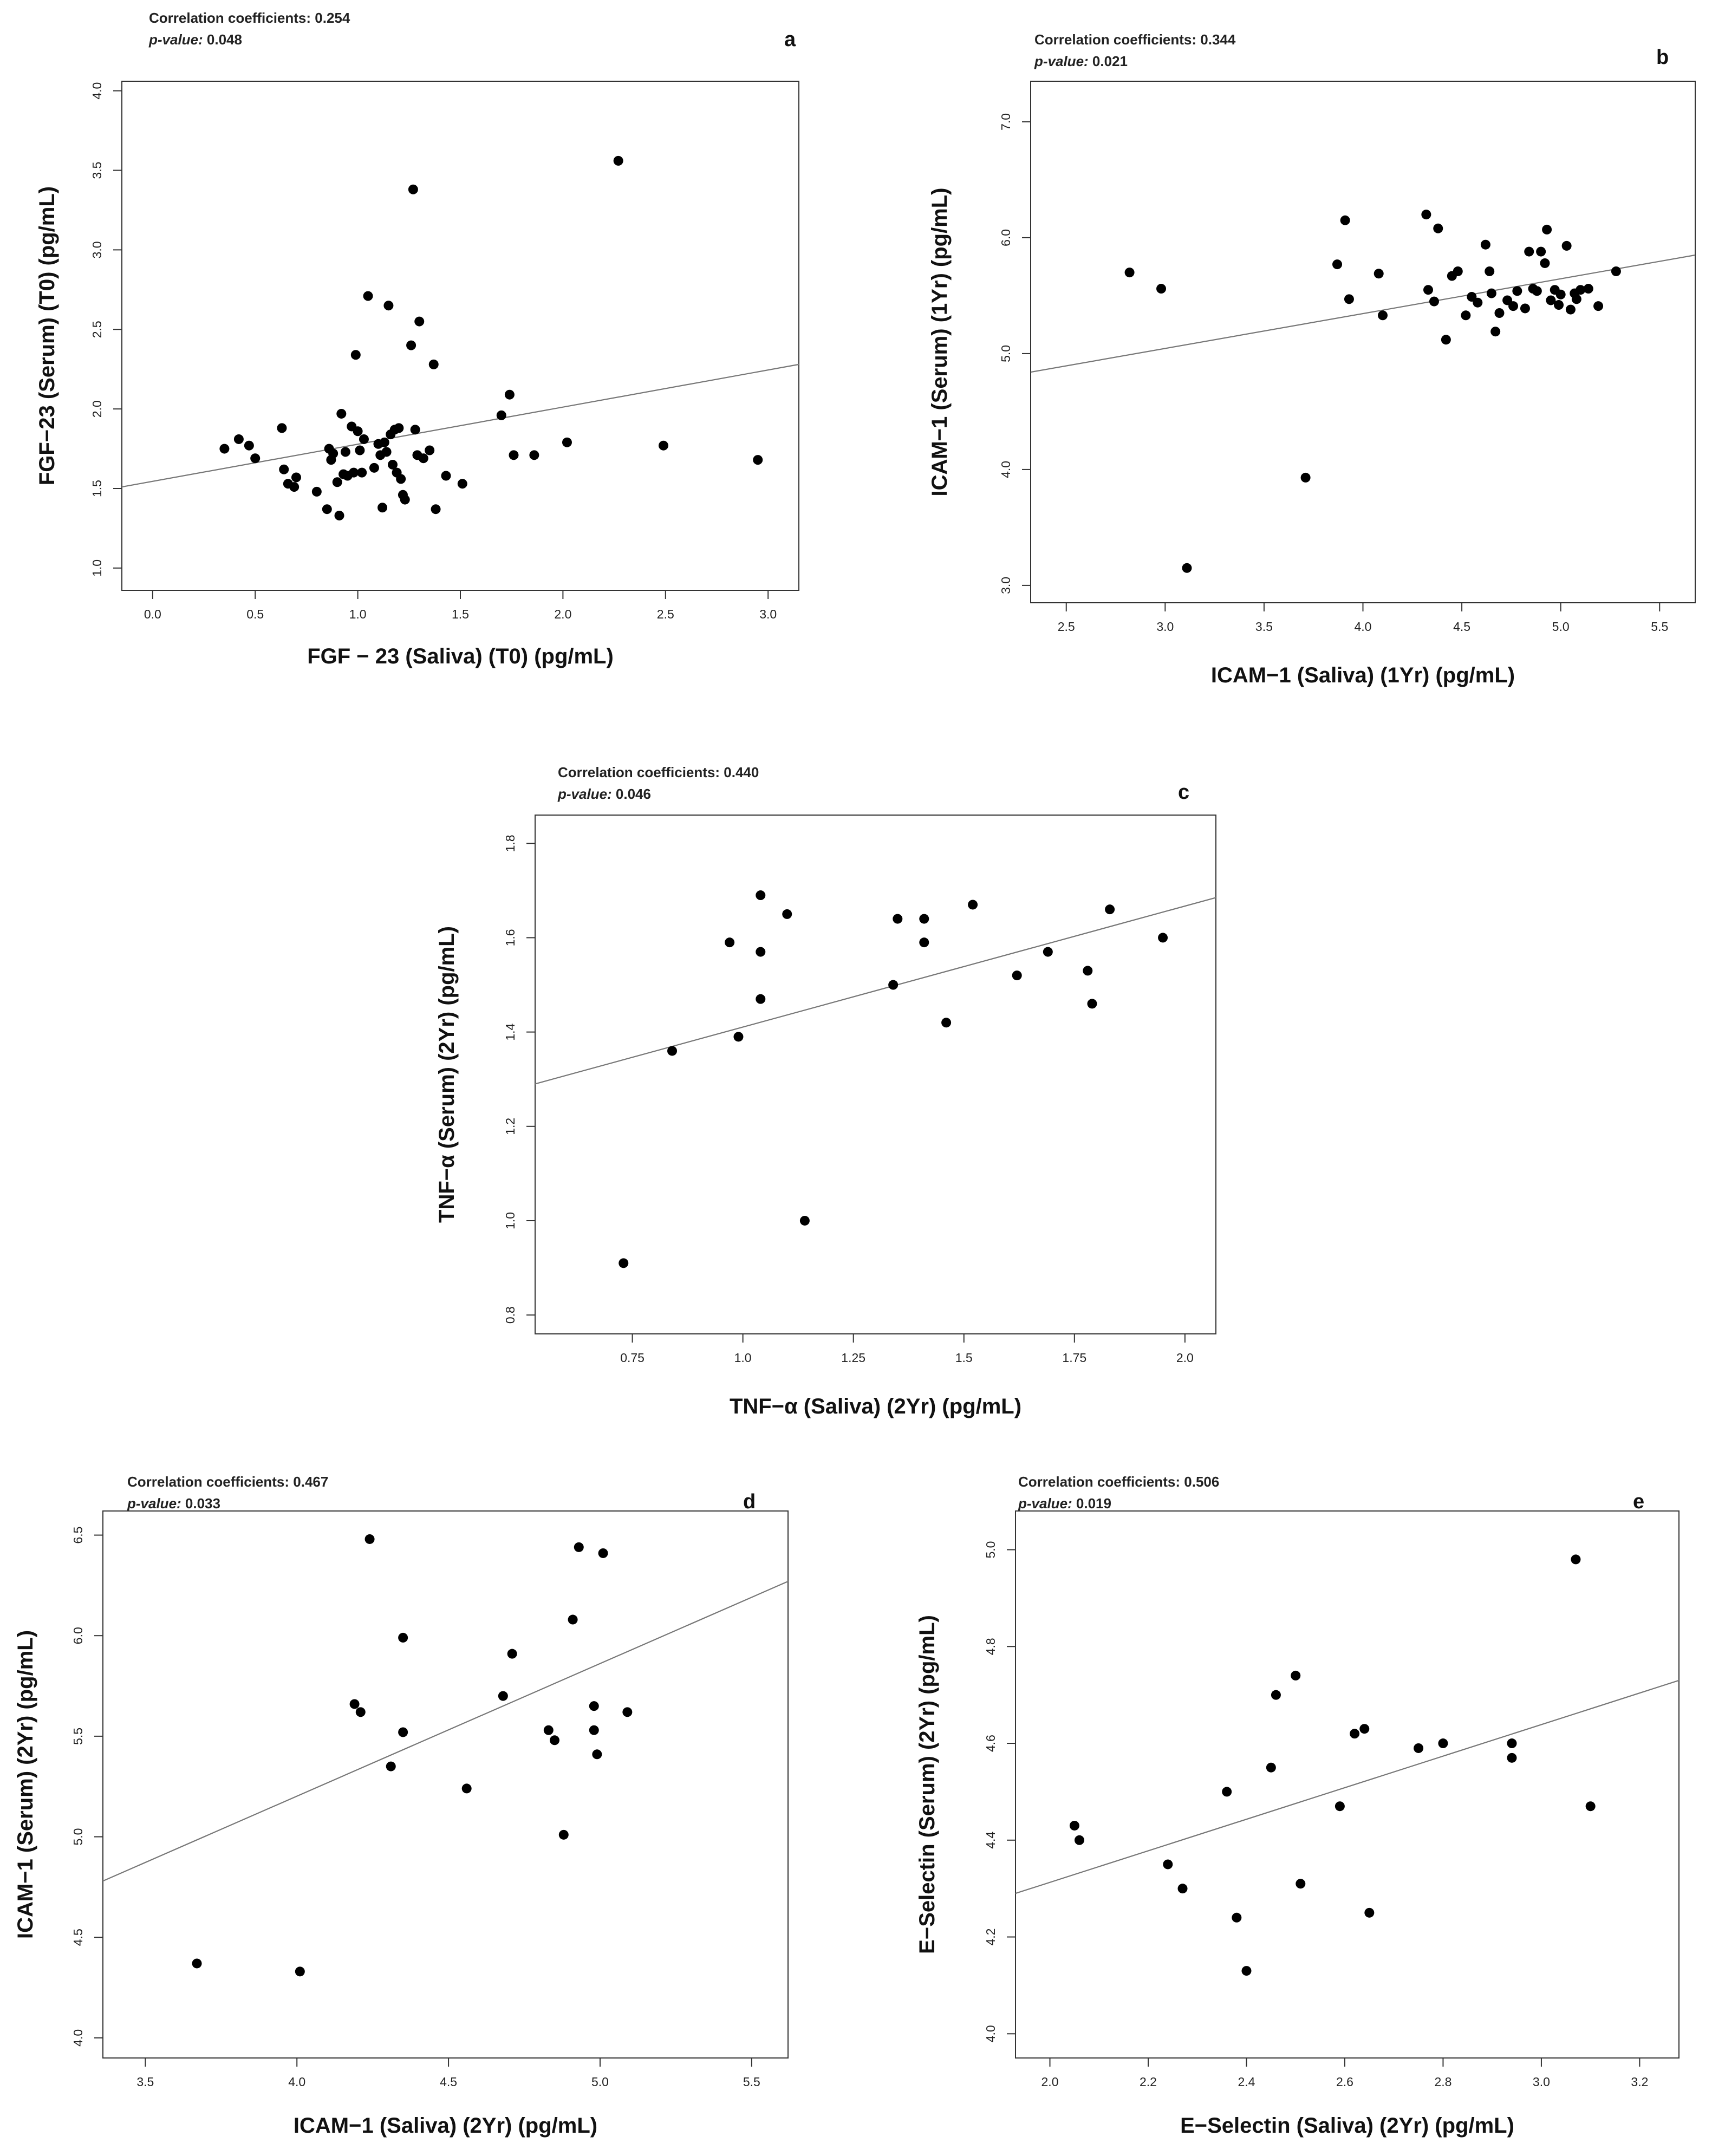 The height and width of the screenshot is (2156, 1712). What do you see at coordinates (584, 794) in the screenshot?
I see `p-value-label: p-value:` at bounding box center [584, 794].